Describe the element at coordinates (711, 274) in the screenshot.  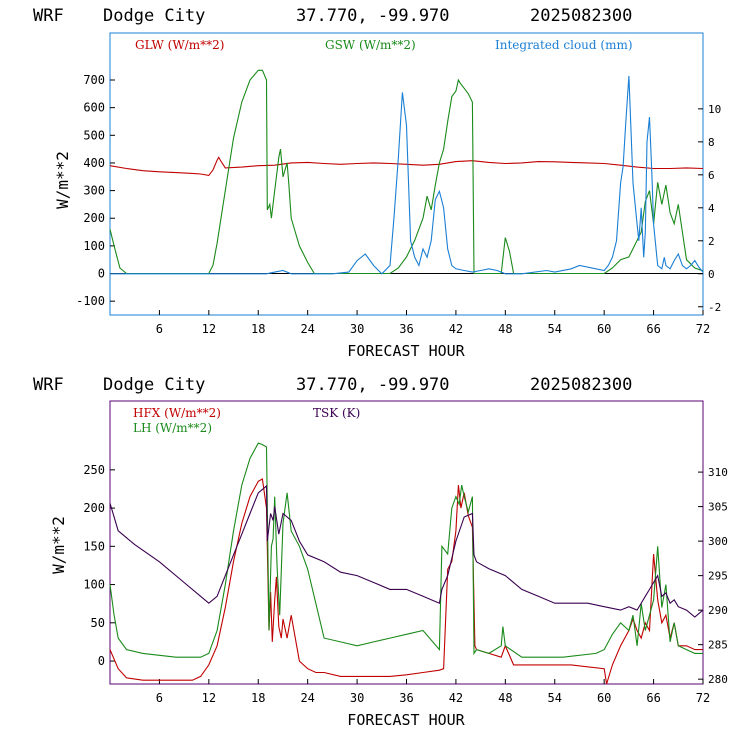
I see `y2-tick-label: 0` at that location.